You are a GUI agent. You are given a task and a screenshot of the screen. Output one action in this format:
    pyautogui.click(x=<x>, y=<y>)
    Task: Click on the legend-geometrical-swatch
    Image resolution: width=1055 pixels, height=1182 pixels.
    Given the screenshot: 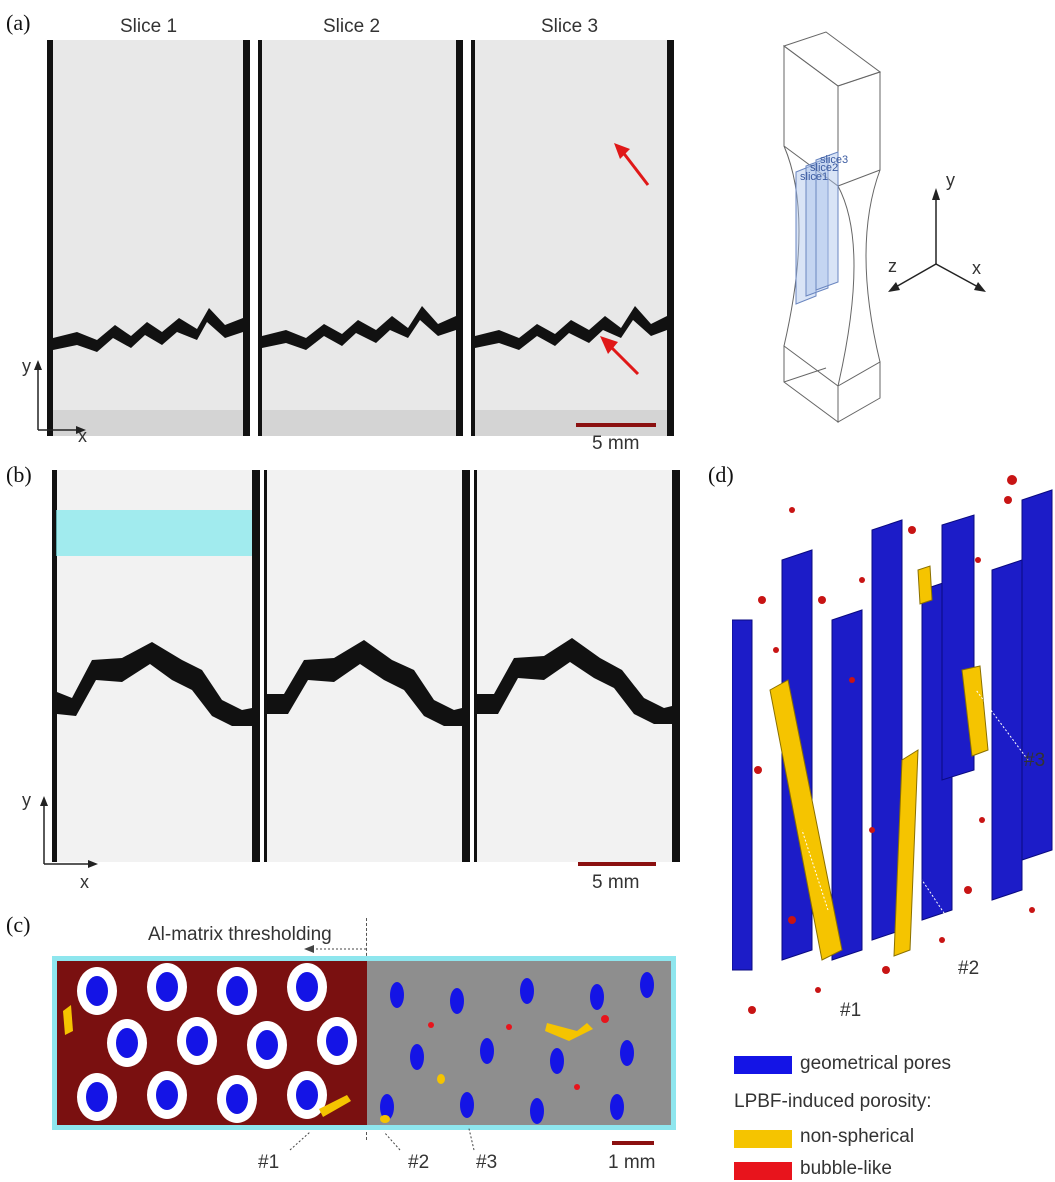 What is the action you would take?
    pyautogui.click(x=763, y=1065)
    